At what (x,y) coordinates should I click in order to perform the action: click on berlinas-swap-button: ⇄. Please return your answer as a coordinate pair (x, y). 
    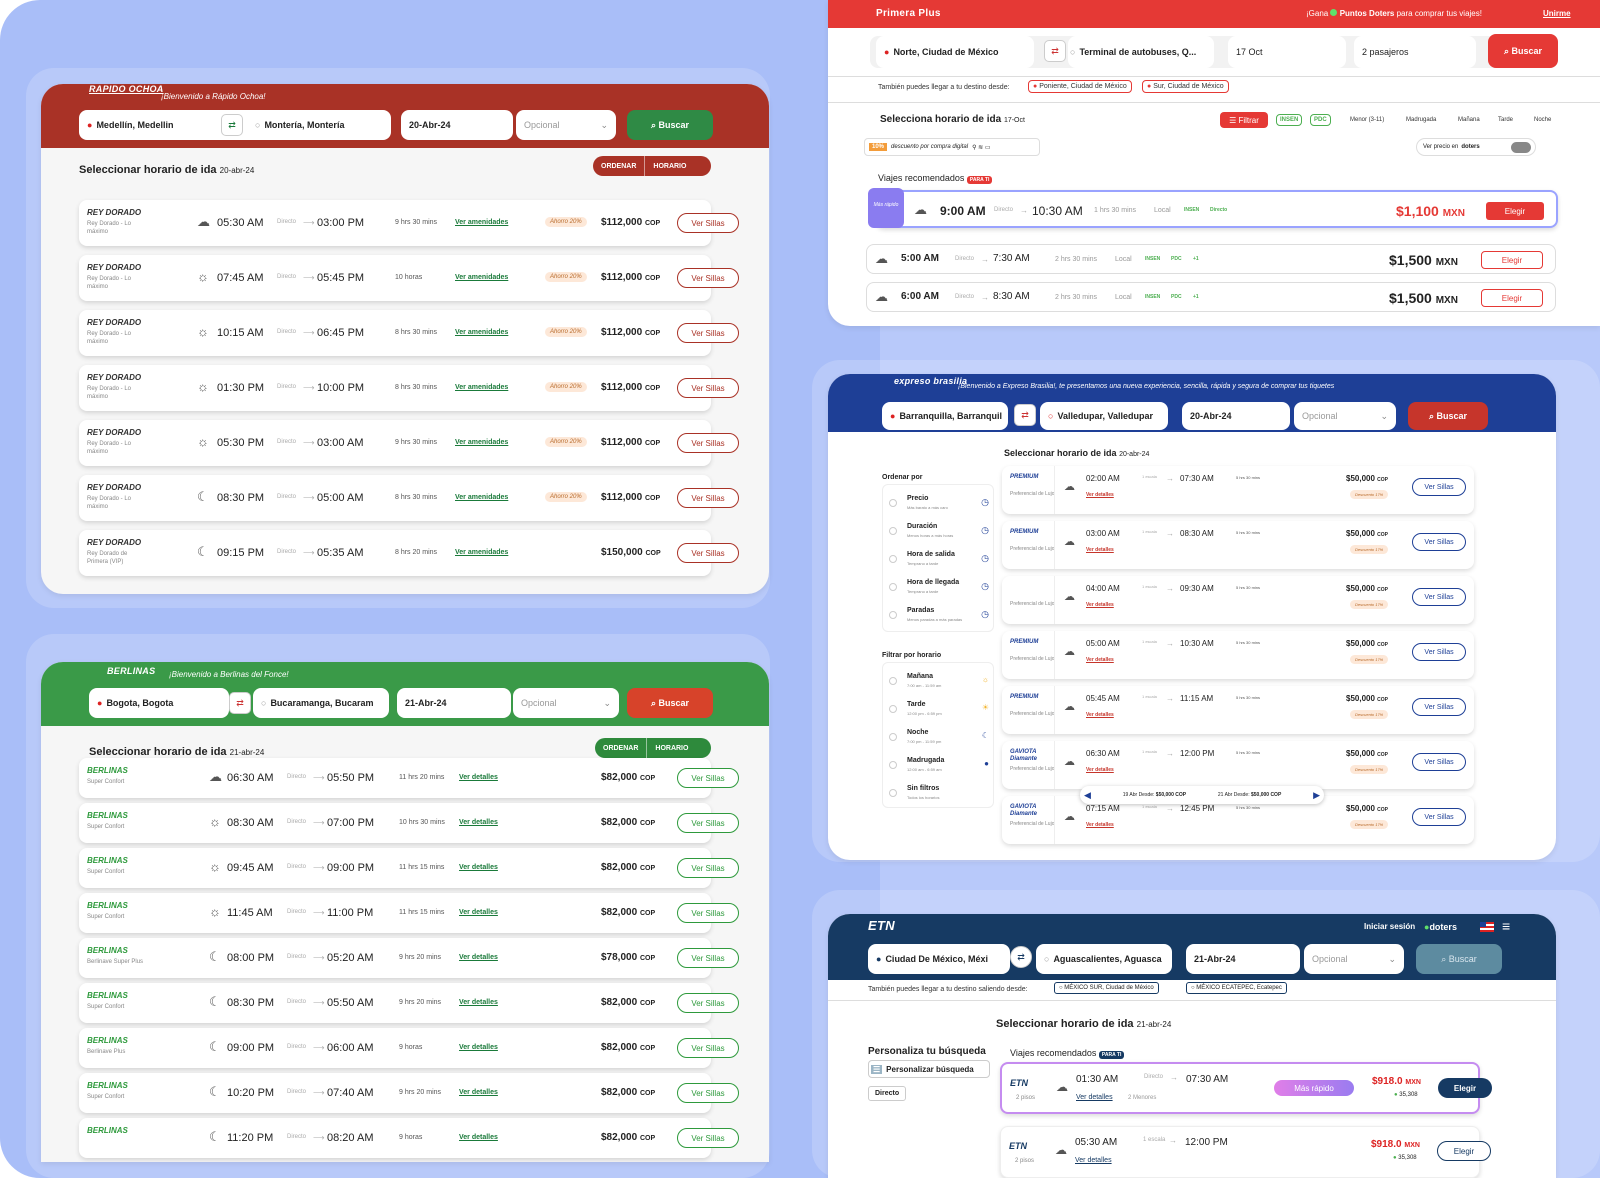
    Looking at the image, I should click on (240, 703).